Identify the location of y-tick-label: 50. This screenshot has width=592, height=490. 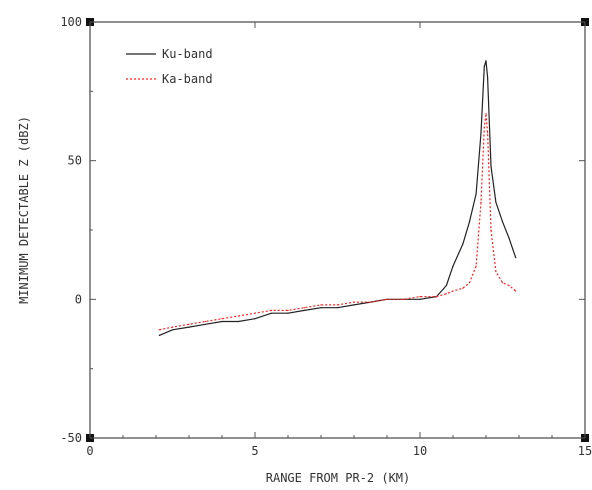
(75, 161).